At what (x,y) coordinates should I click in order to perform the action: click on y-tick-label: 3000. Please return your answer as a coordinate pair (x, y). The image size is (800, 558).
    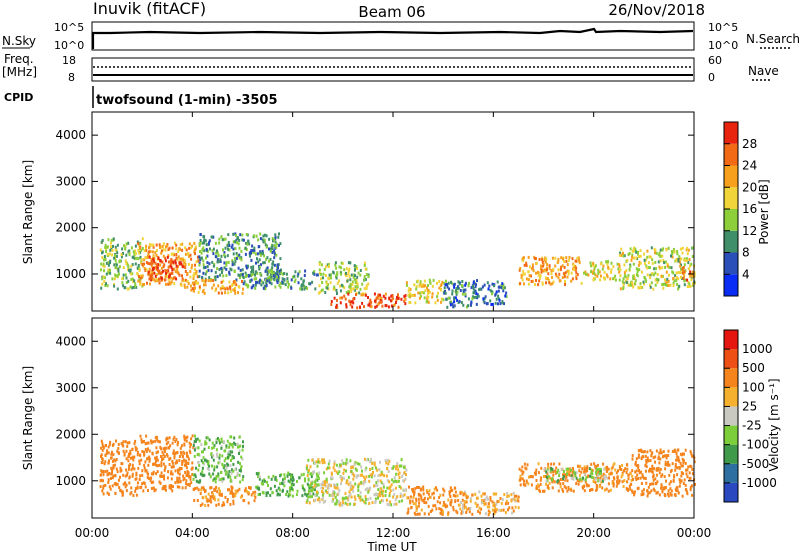
    Looking at the image, I should click on (70, 388).